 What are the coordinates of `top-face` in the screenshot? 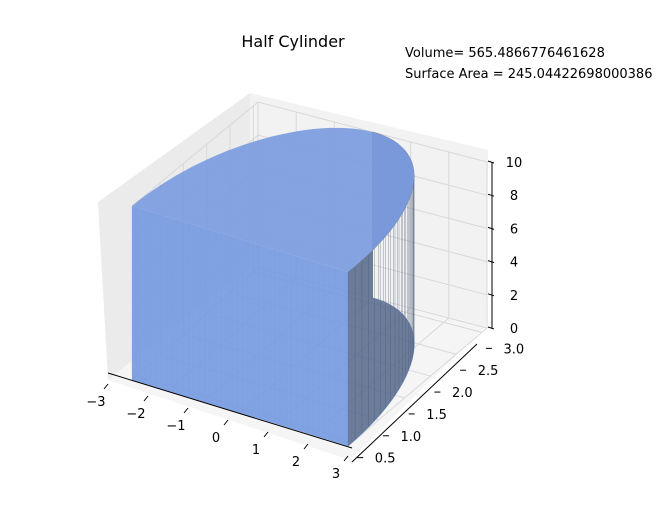 It's located at (273, 200).